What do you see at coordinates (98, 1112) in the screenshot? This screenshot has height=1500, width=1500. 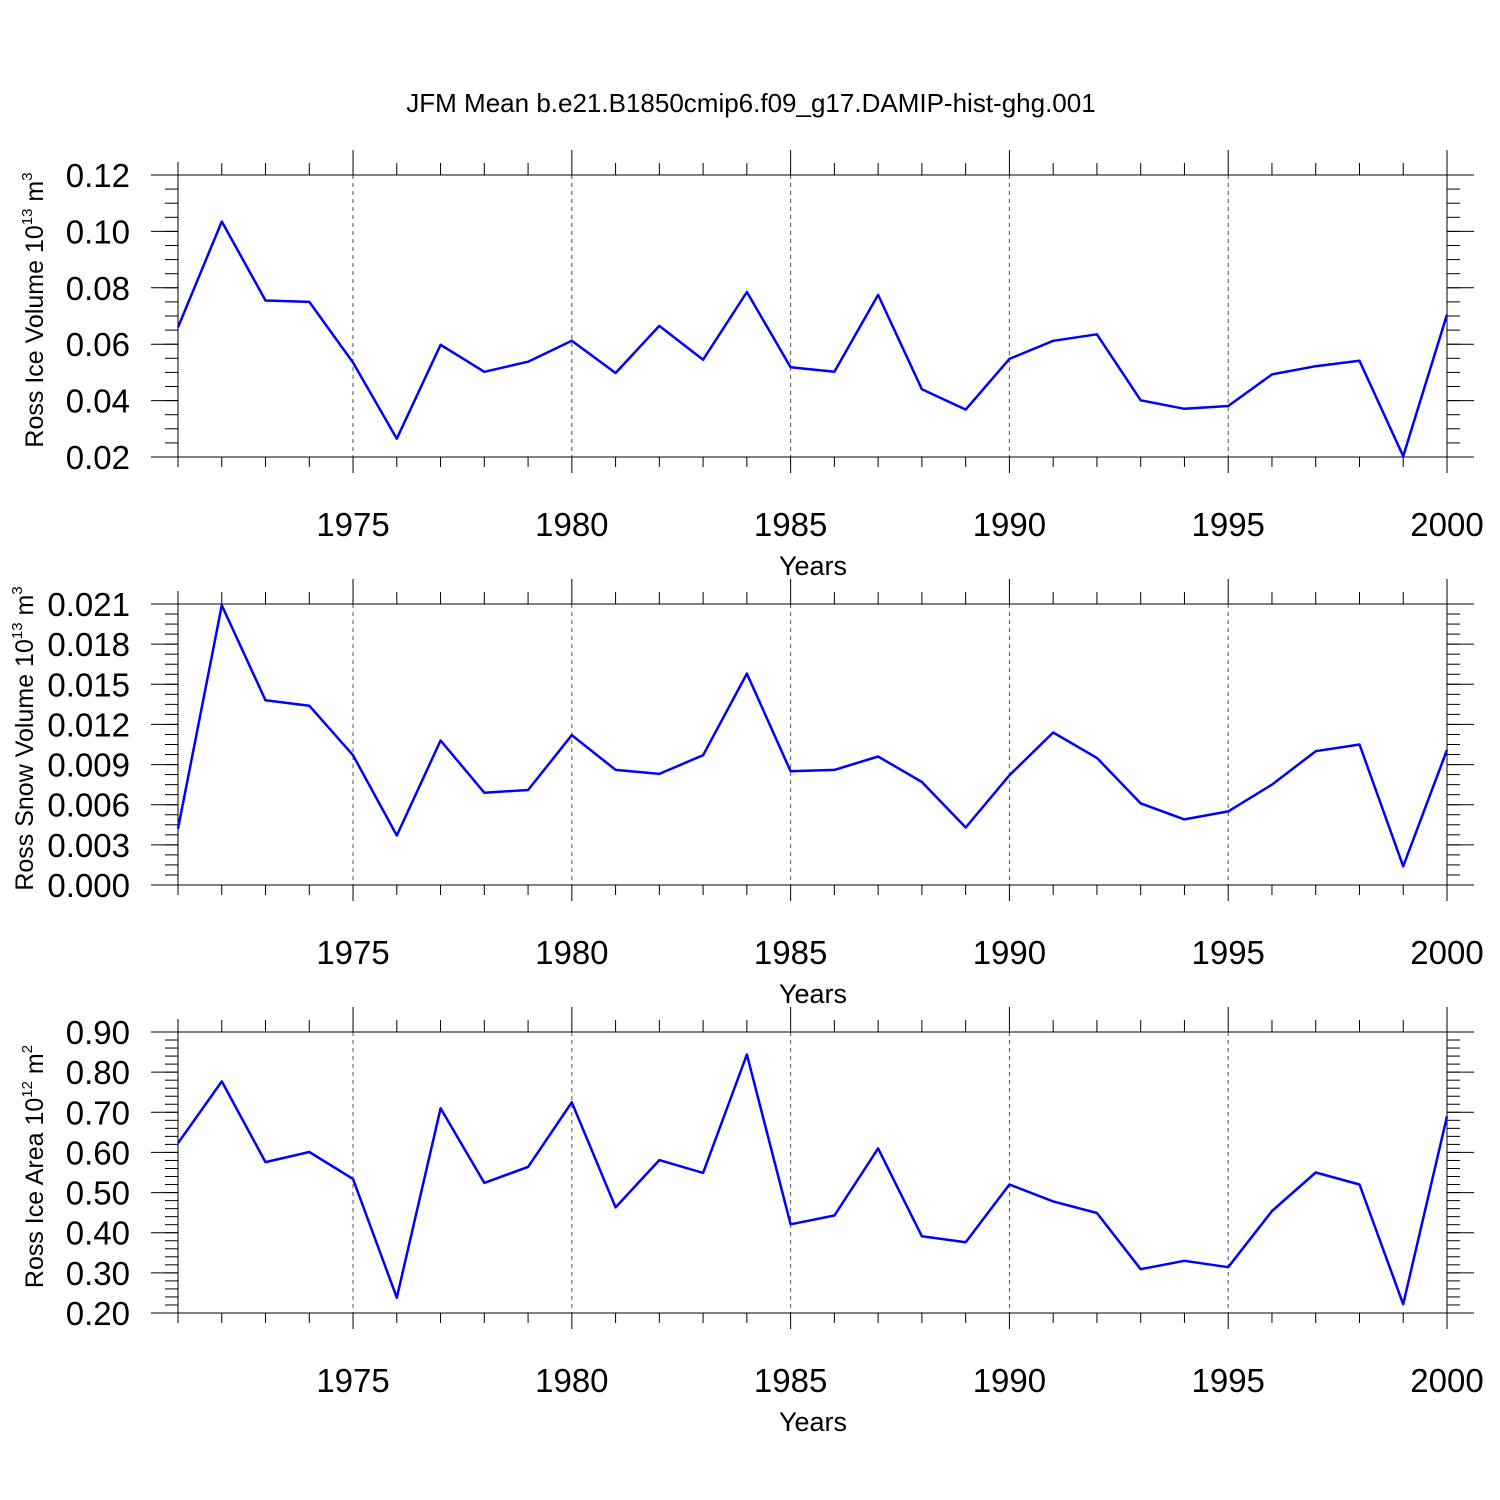 I see `y-tick-label: 0.70` at bounding box center [98, 1112].